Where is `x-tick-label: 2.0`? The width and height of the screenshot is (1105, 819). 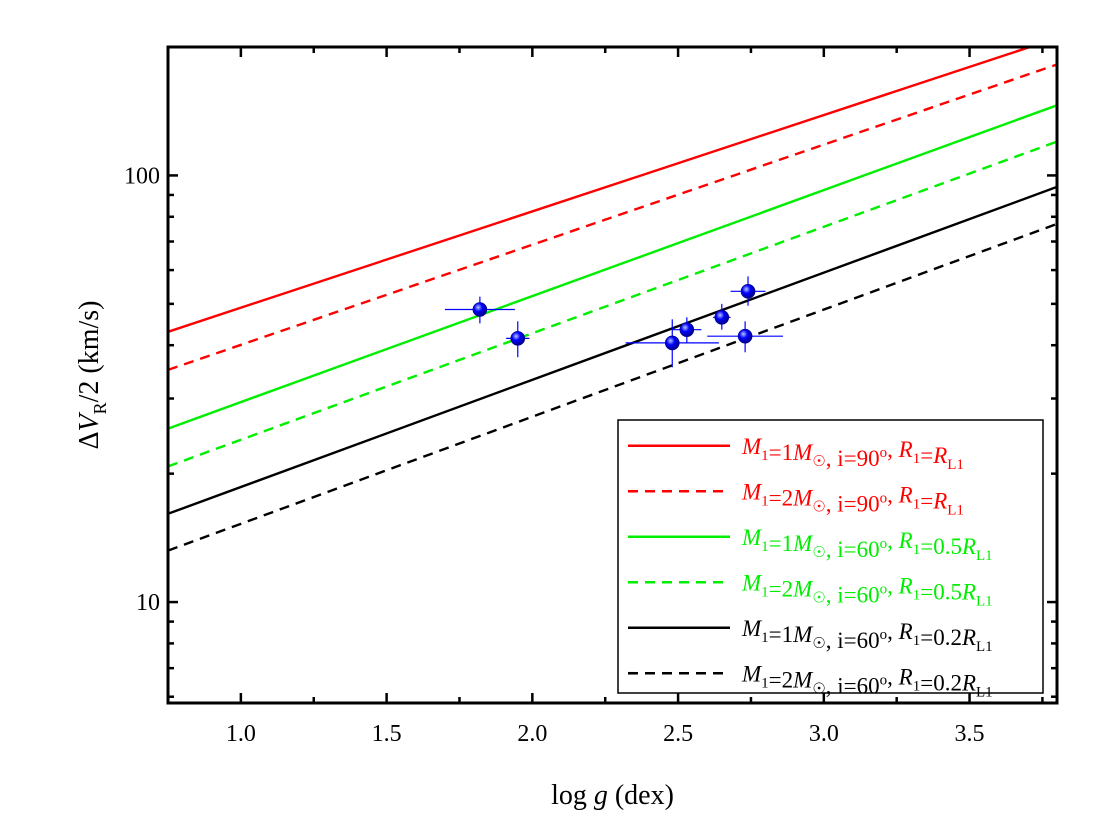 x-tick-label: 2.0 is located at coordinates (532, 734).